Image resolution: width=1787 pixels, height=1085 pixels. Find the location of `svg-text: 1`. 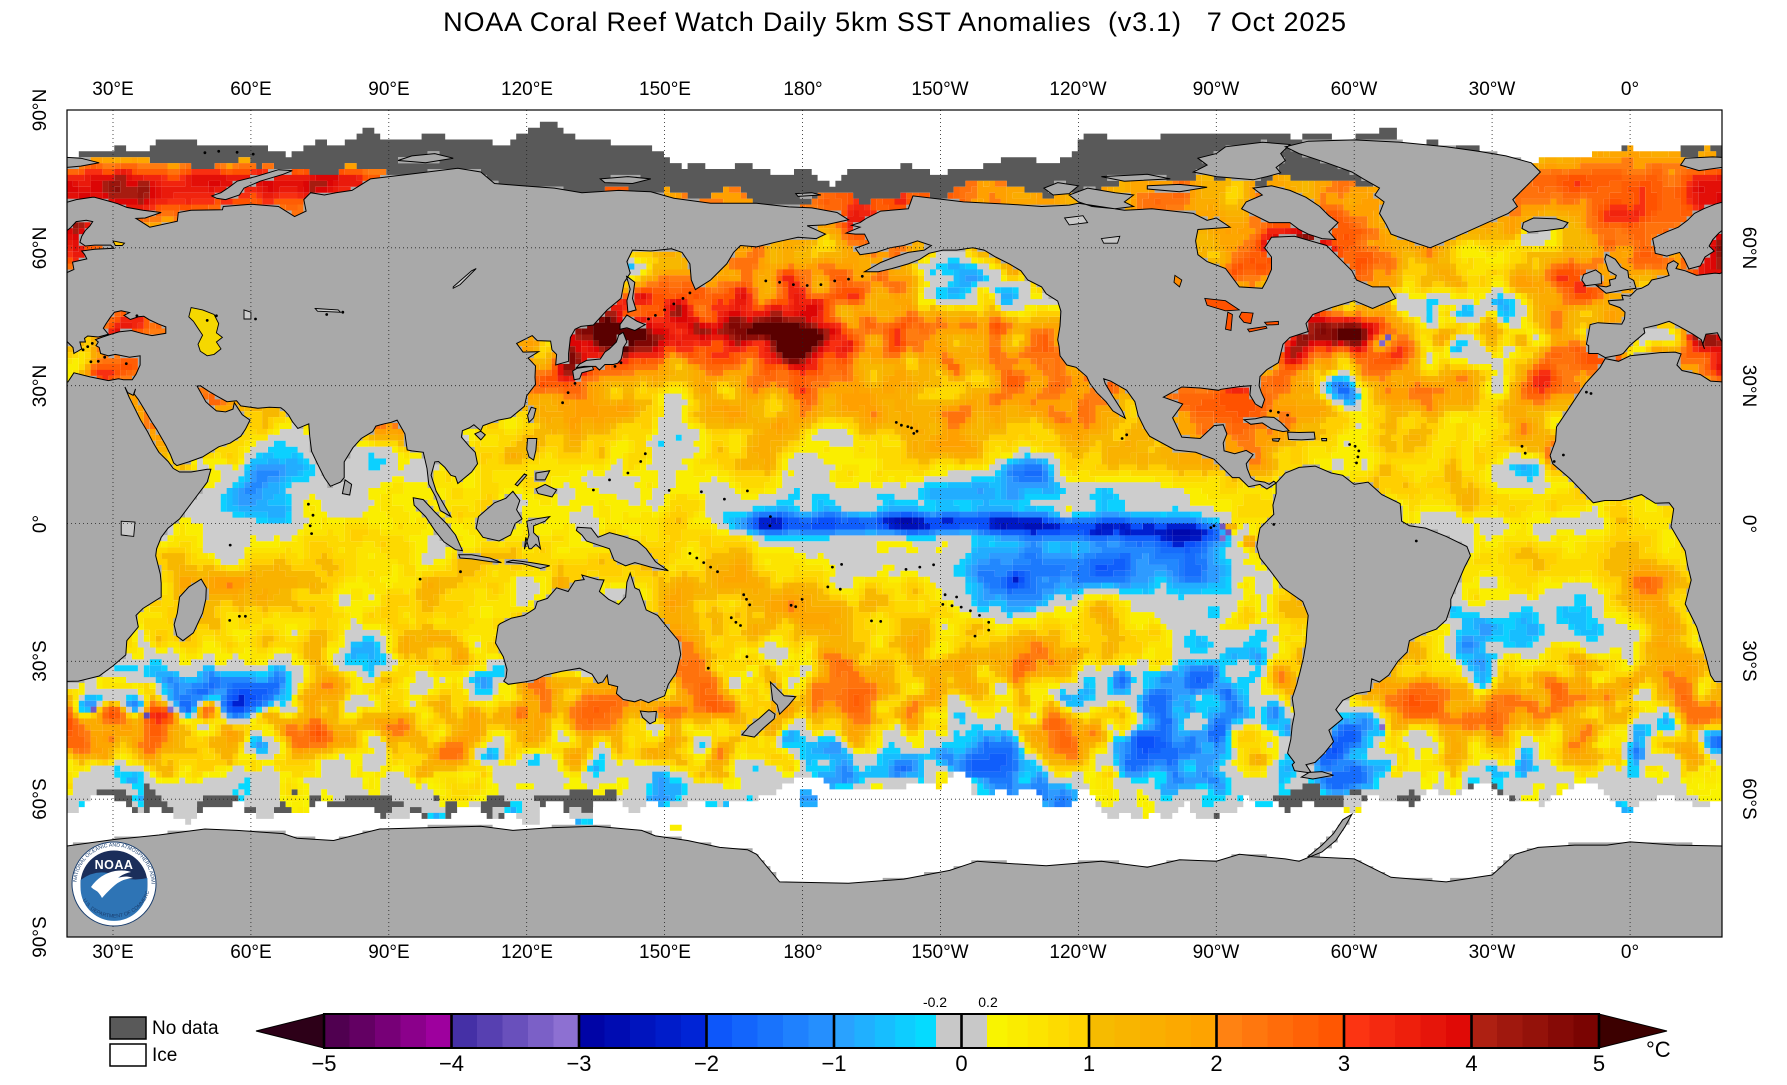

svg-text: 1 is located at coordinates (1089, 1063).